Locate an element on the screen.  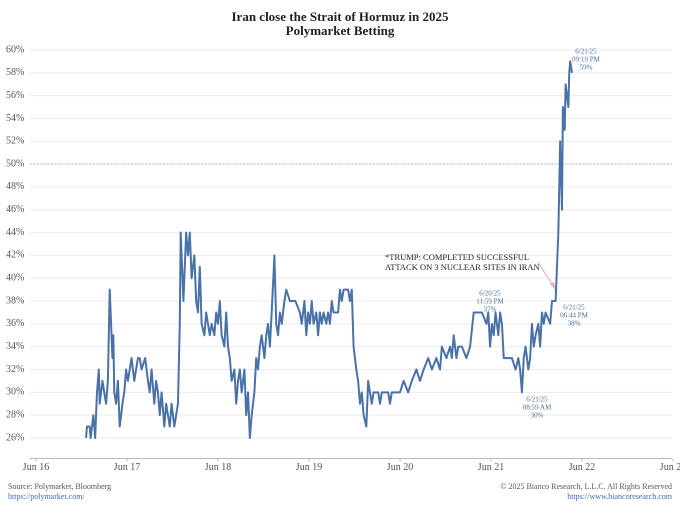
y-tick-label: 36% is located at coordinates (15, 323).